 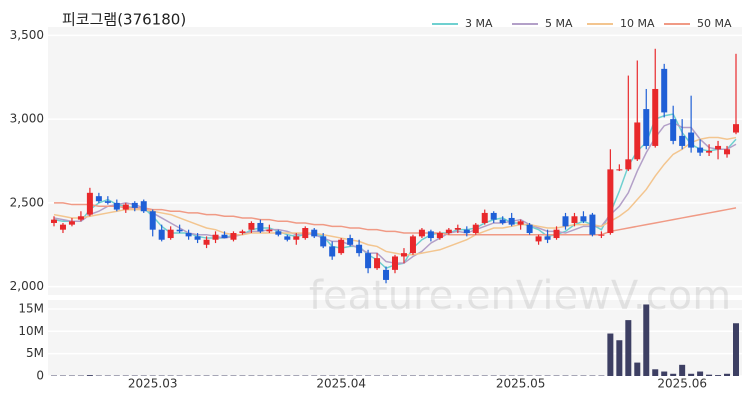 What do you see at coordinates (637, 23) in the screenshot?
I see `legend-label: 10 MA` at bounding box center [637, 23].